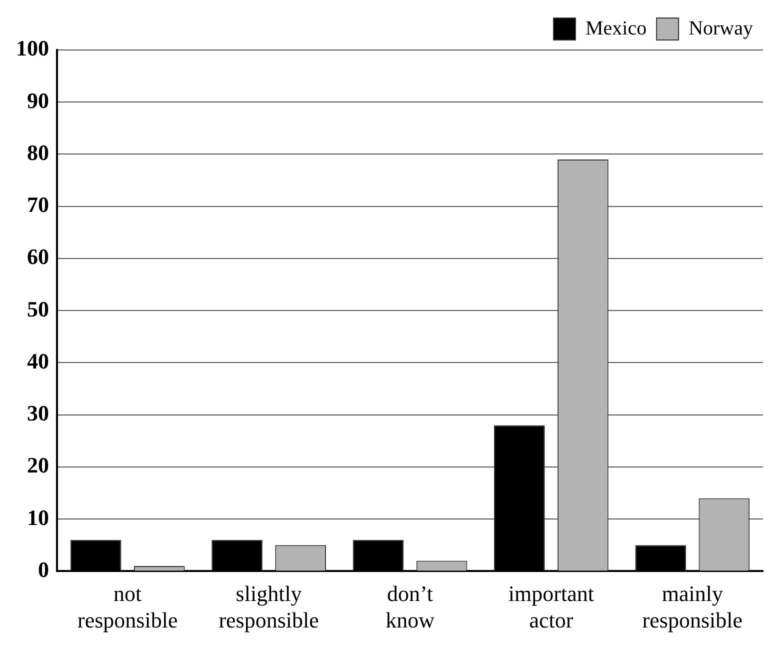 The height and width of the screenshot is (648, 779). I want to click on y-tick-label: 90, so click(38, 100).